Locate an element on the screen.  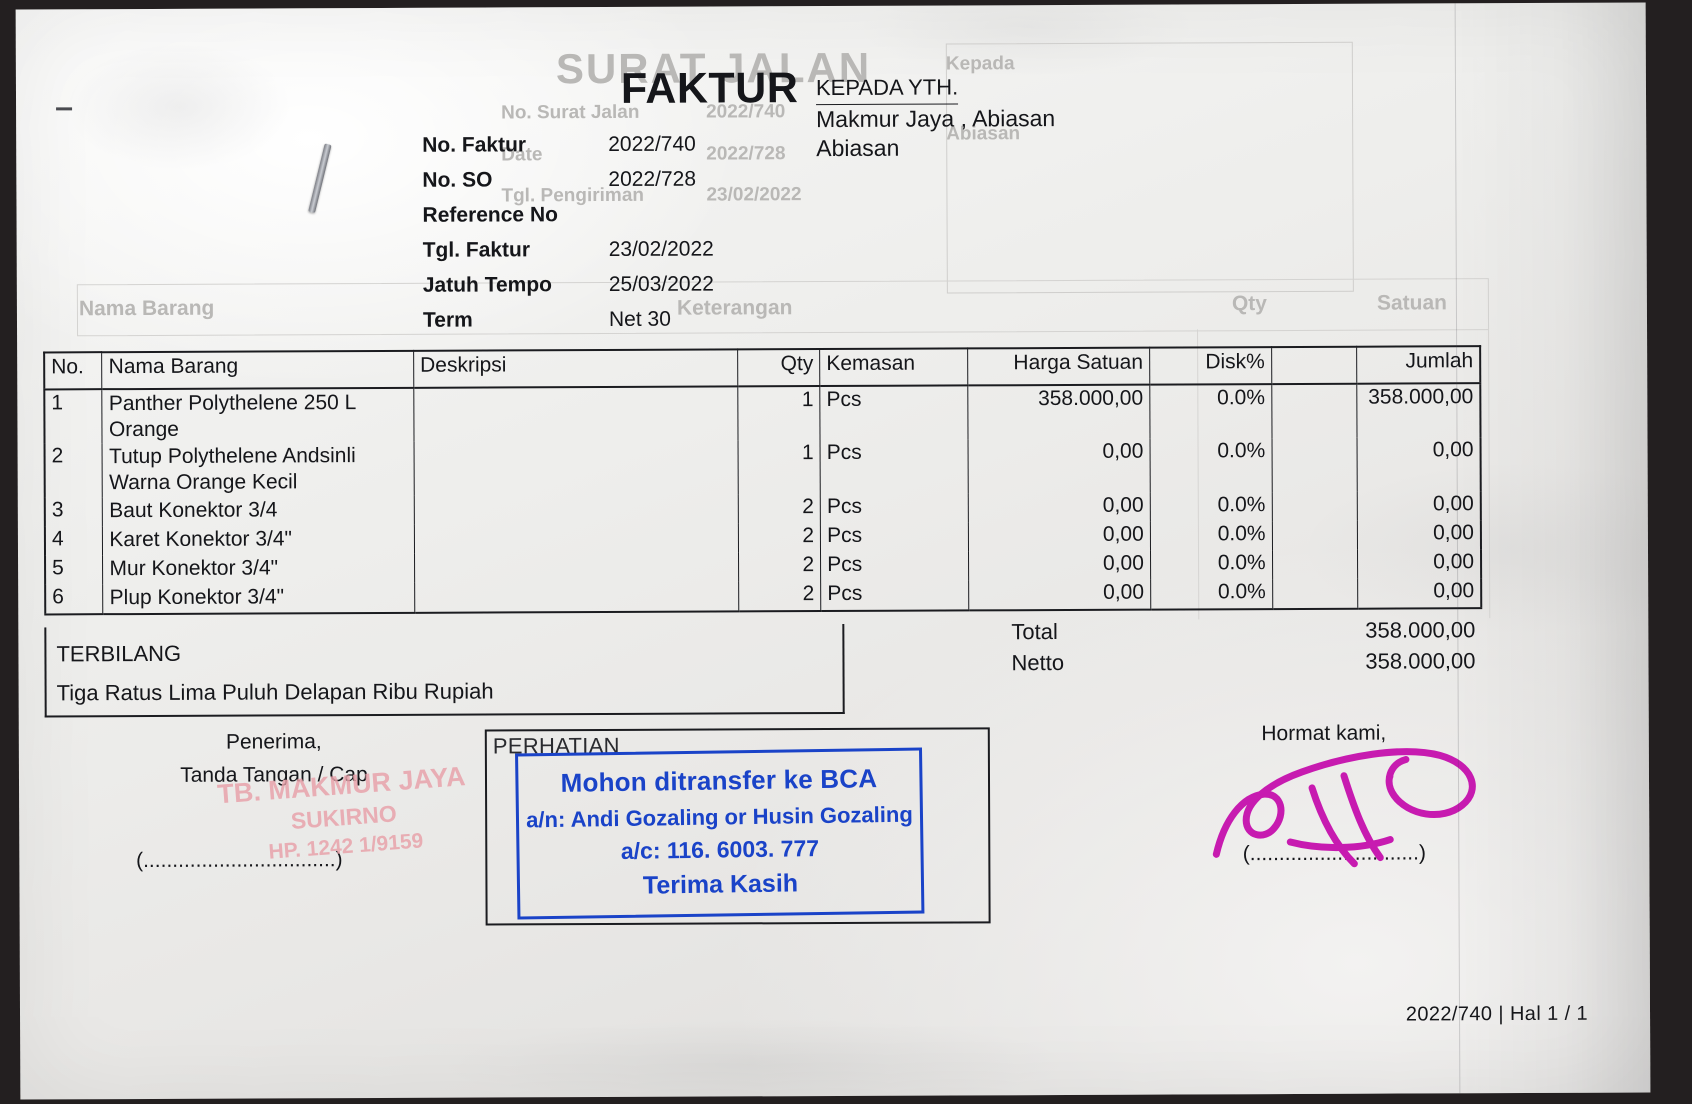
col-header-jumlah: Jumlah is located at coordinates (1419, 365).